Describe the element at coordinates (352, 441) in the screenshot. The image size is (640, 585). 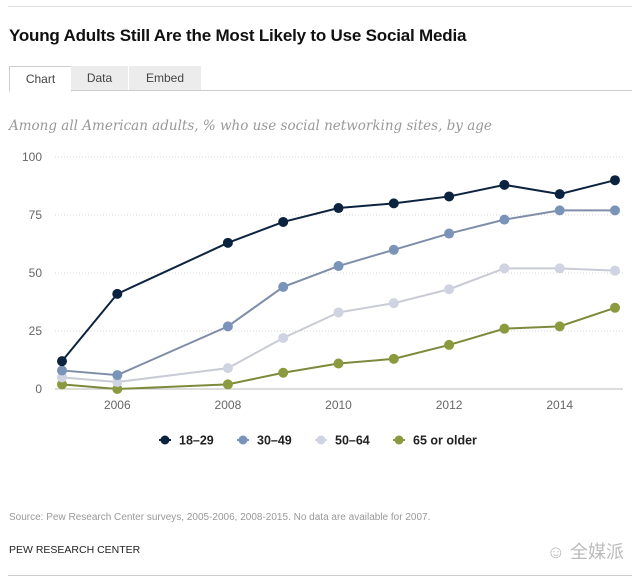
I see `legend-label: 50–64` at that location.